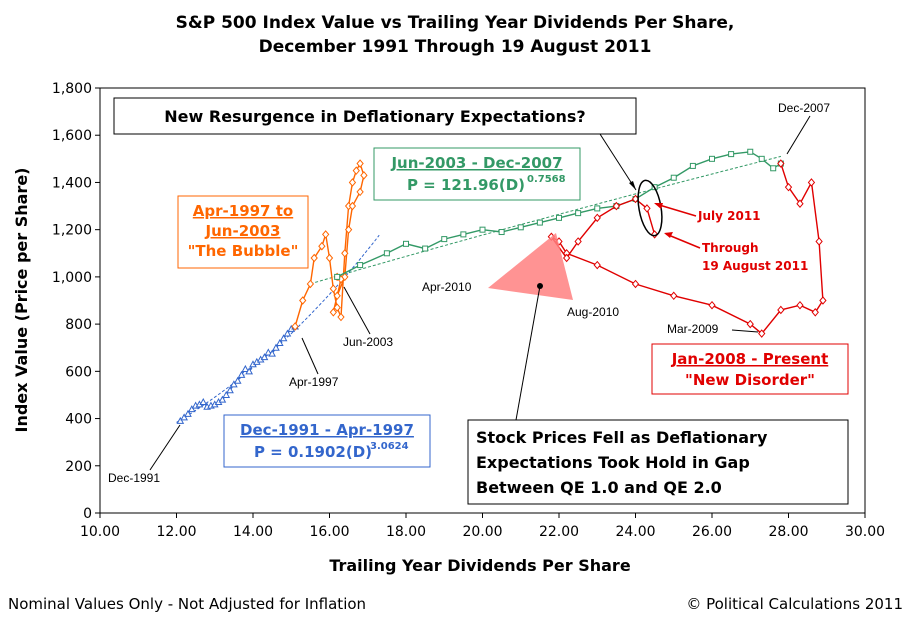  What do you see at coordinates (599, 487) in the screenshot?
I see `svg-text: Between QE 1.0 and QE 2.0` at bounding box center [599, 487].